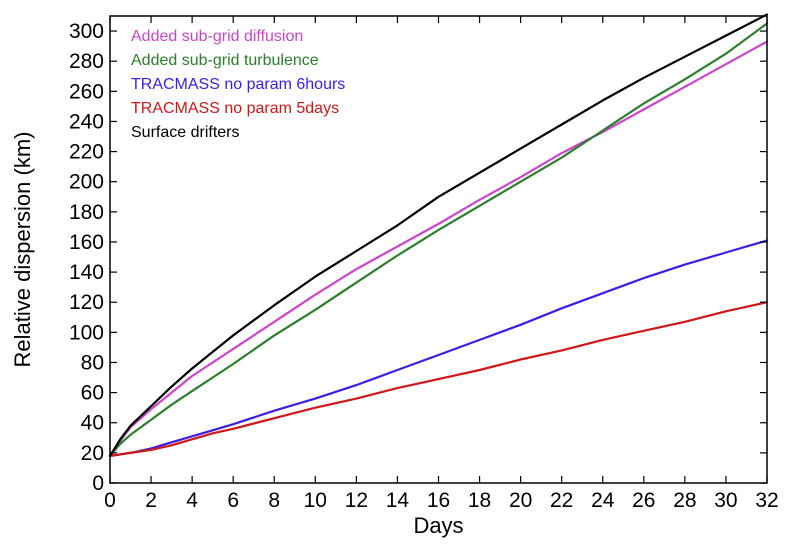 This screenshot has height=545, width=791. I want to click on y-tick-label: 20, so click(92, 453).